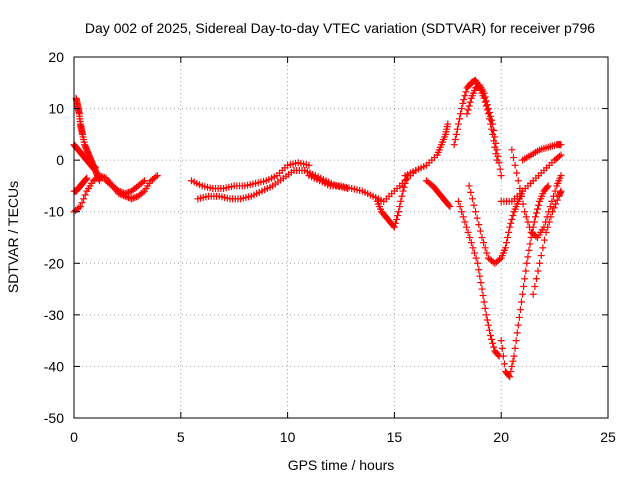 This screenshot has width=640, height=480. What do you see at coordinates (501, 437) in the screenshot?
I see `x-tick-label: 20` at bounding box center [501, 437].